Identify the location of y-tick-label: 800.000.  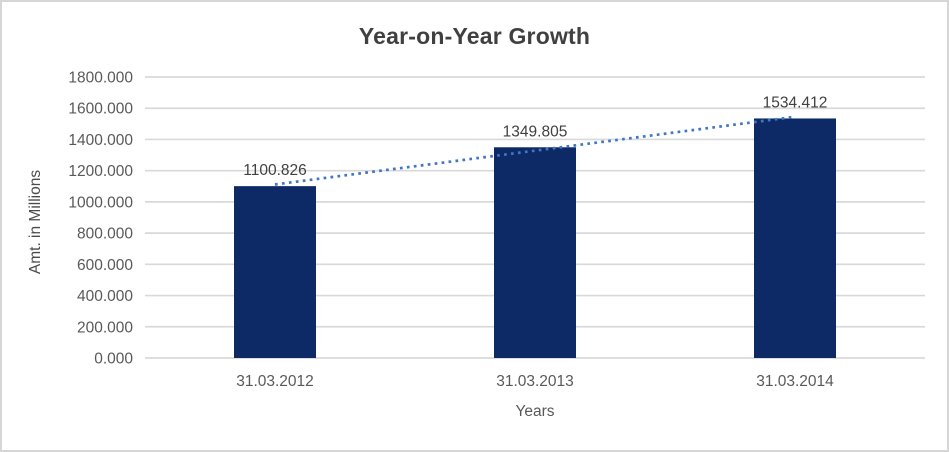
(105, 234).